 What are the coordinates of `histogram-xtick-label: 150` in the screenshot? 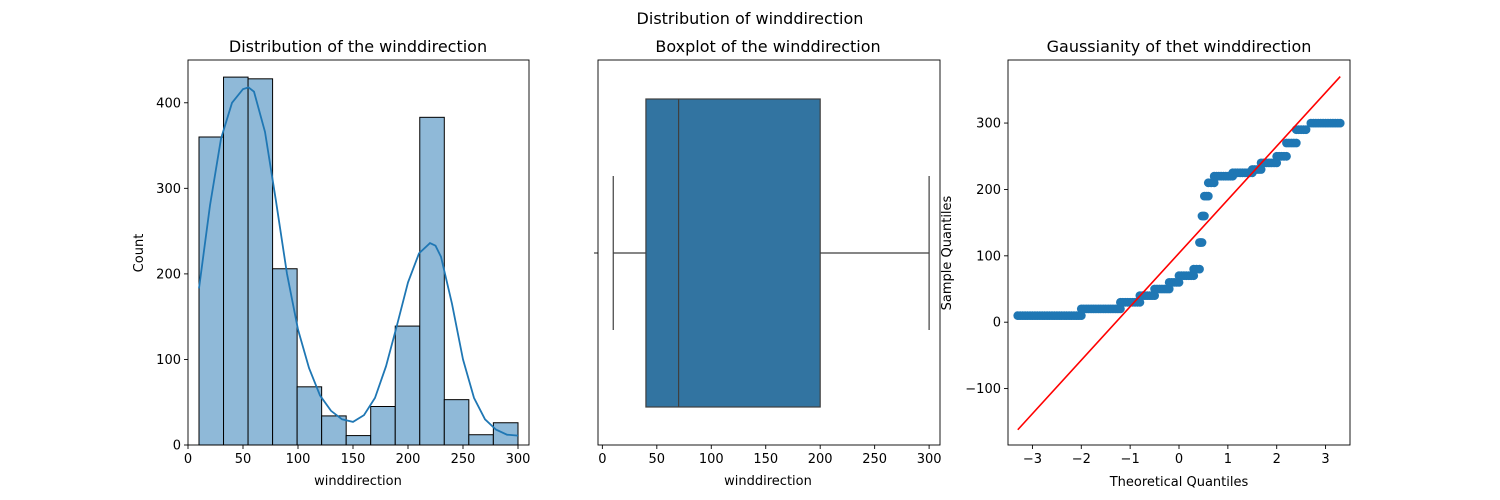 It's located at (353, 459).